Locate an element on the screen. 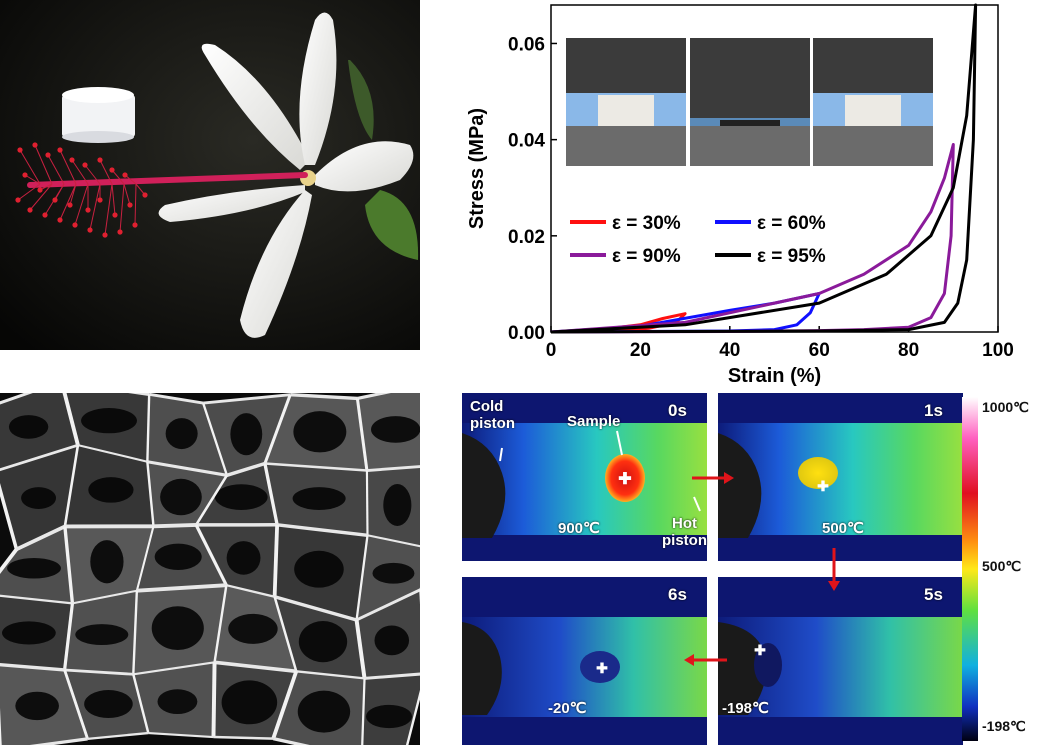 This screenshot has width=1040, height=745. legend-label: ε = 60% is located at coordinates (791, 223).